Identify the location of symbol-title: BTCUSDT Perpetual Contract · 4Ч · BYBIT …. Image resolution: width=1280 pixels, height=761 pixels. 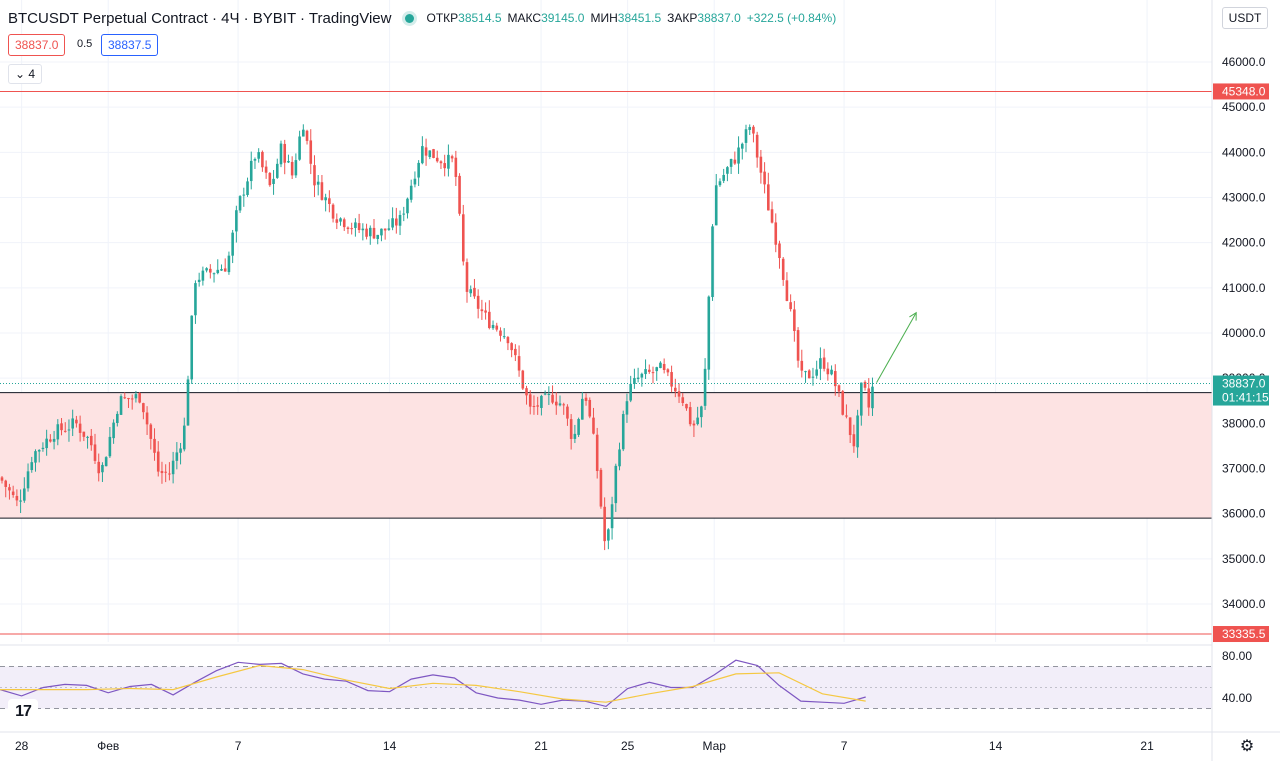
(200, 18).